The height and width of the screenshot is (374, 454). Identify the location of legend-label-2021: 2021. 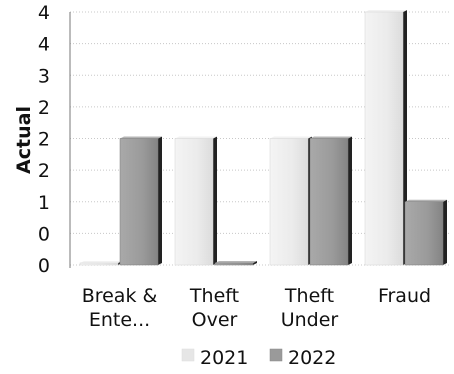
(224, 358).